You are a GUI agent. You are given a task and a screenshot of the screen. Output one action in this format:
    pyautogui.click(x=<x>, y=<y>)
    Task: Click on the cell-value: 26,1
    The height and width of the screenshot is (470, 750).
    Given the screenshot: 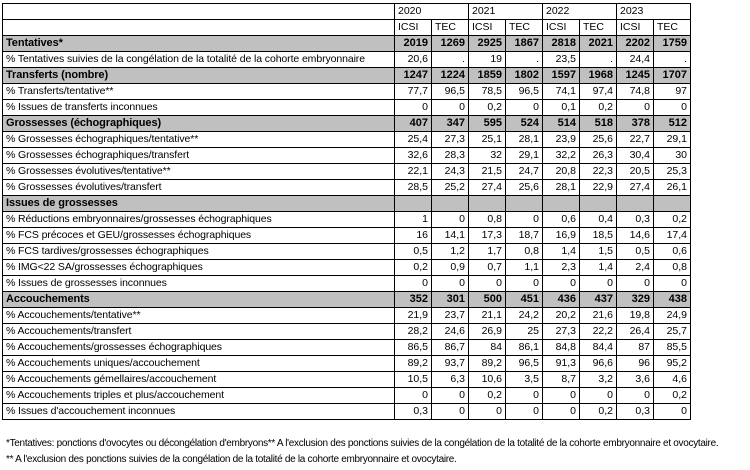 What is the action you would take?
    pyautogui.click(x=672, y=187)
    